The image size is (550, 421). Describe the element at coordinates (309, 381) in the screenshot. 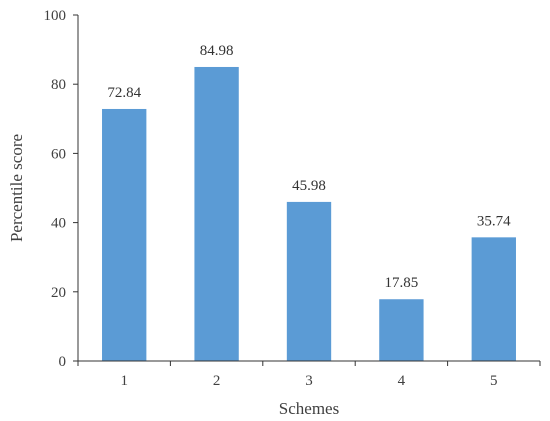

I see `x-tick-label: 3` at that location.